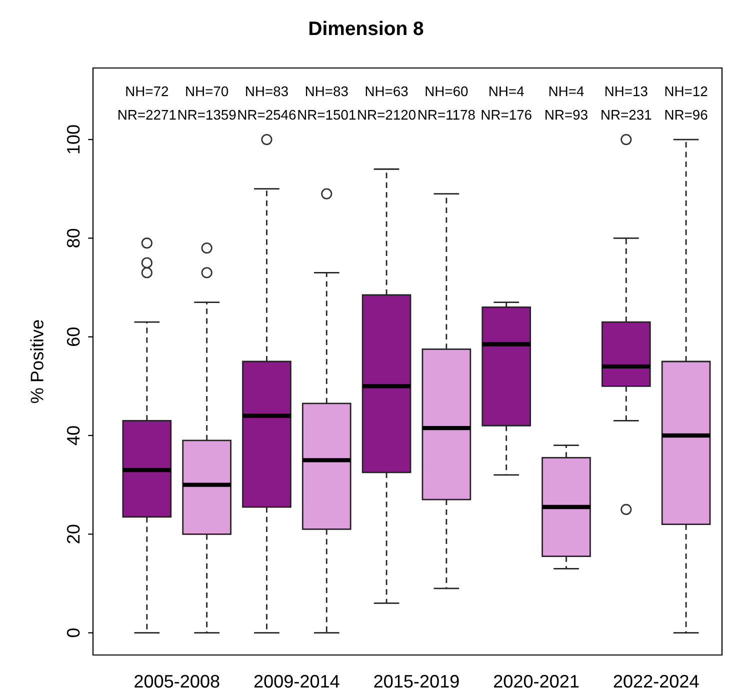 This screenshot has height=695, width=732. Describe the element at coordinates (147, 91) in the screenshot. I see `annotation: NH=72` at that location.